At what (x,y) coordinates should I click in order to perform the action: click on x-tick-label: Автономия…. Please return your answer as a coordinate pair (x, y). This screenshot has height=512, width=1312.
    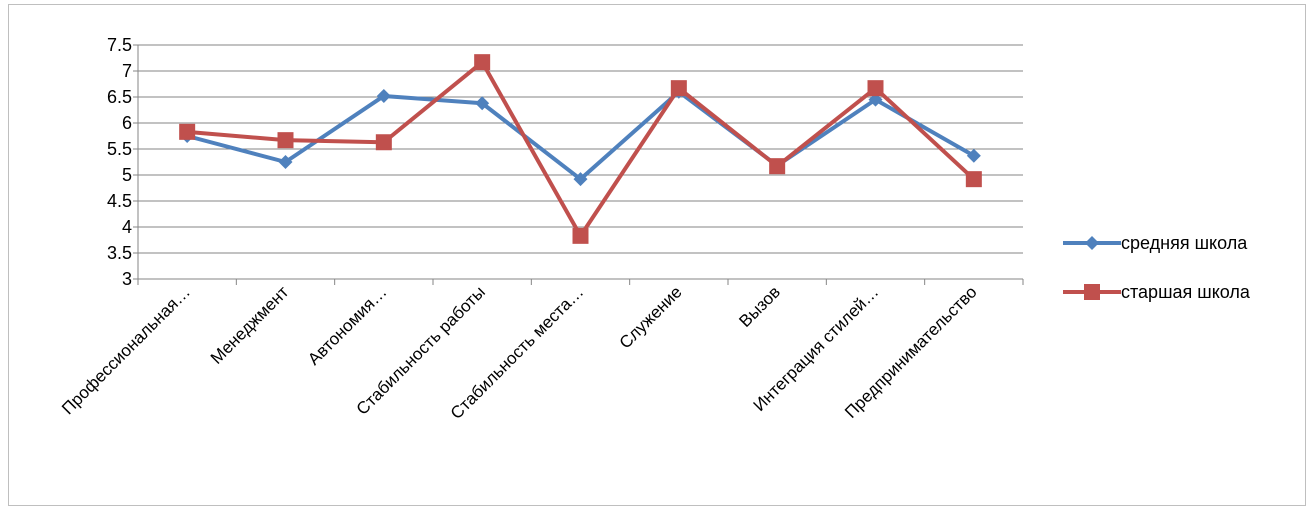
    Looking at the image, I should click on (347, 325).